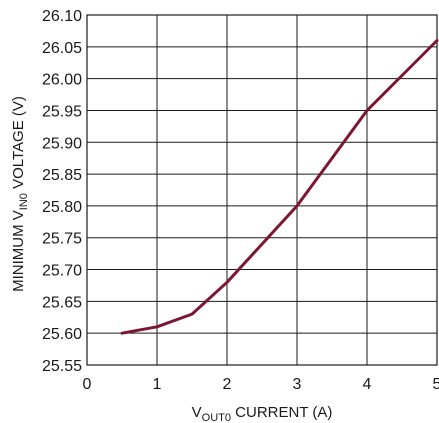 This screenshot has width=439, height=423. What do you see at coordinates (436, 384) in the screenshot?
I see `x-tick-label: 5` at bounding box center [436, 384].